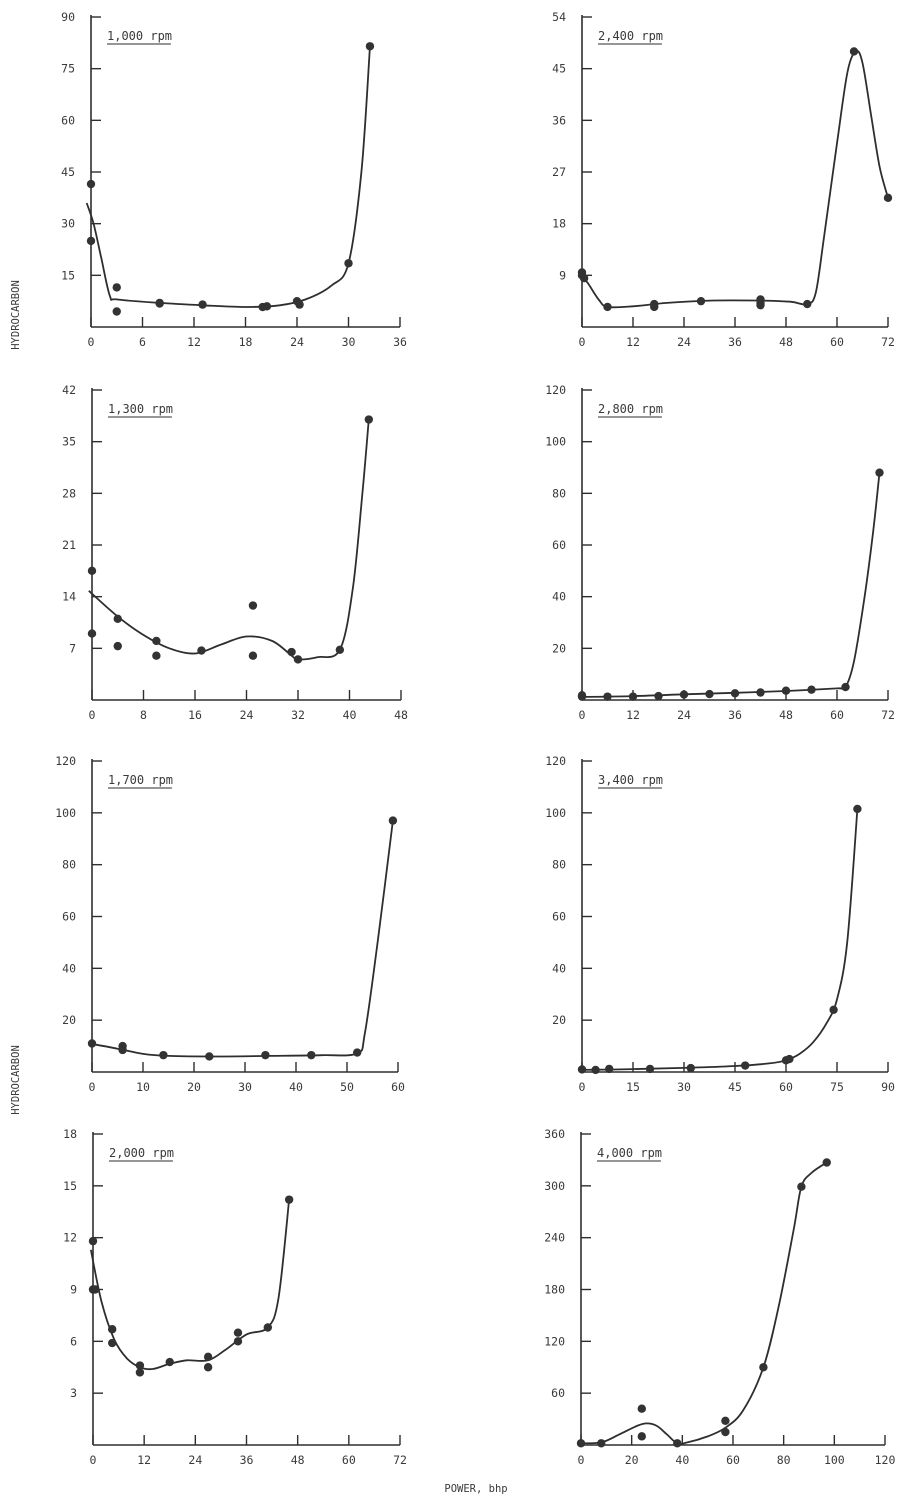 This screenshot has width=907, height=1498. Describe the element at coordinates (73, 1341) in the screenshot. I see `y-tick-label: 6` at that location.